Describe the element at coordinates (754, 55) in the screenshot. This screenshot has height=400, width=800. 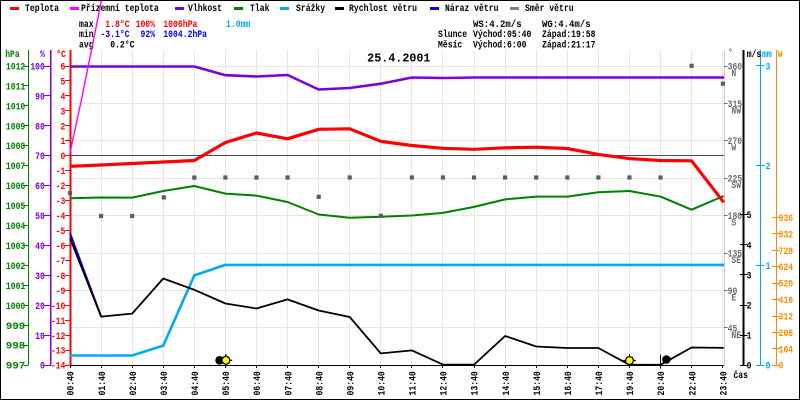
I see `svg-text: m/s` at that location.